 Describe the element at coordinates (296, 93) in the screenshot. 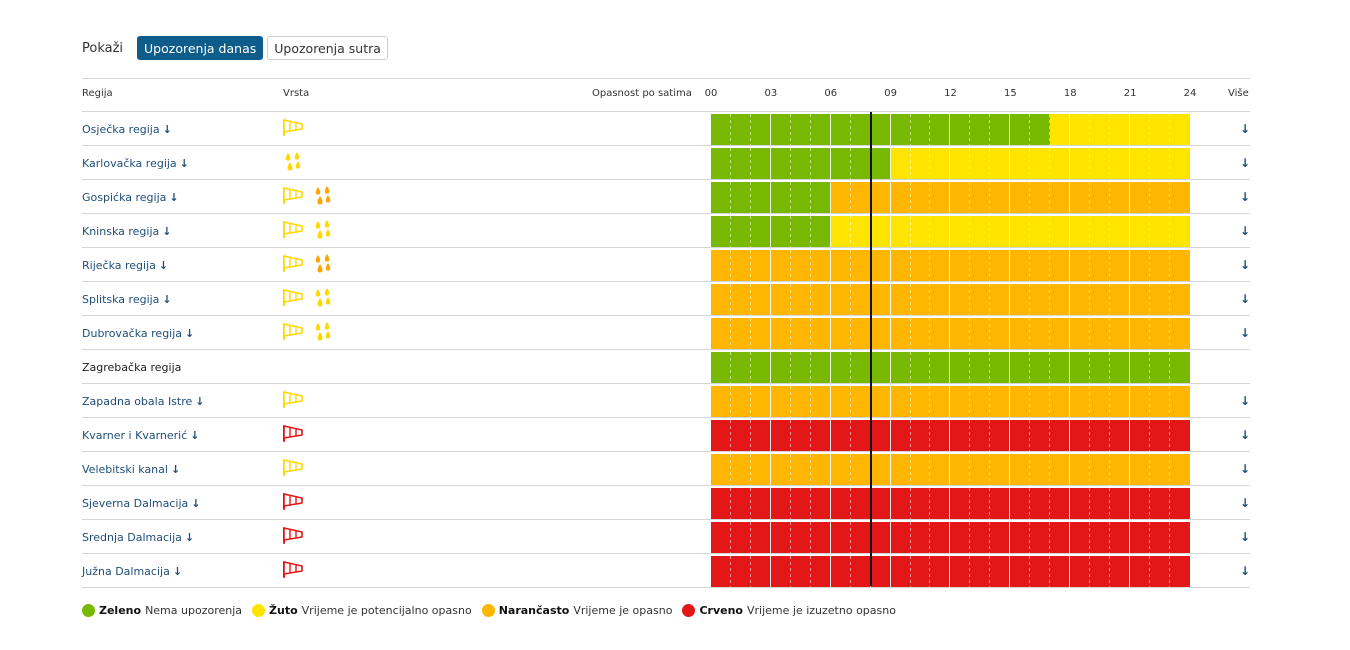

I see `type-column-header: Vrsta` at that location.